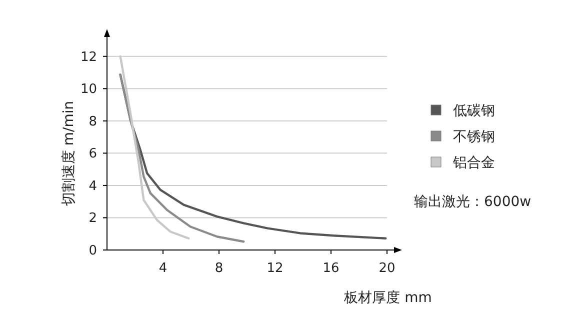 Image resolution: width=585 pixels, height=325 pixels. Describe the element at coordinates (387, 298) in the screenshot. I see `x-axis-title: 板材厚度 mm` at that location.